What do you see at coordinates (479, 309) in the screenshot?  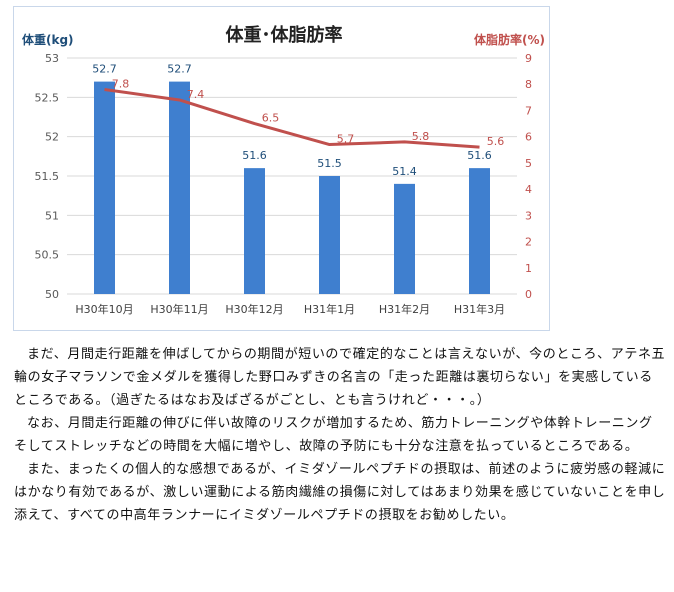 I see `x-tick-label: H31年3月` at bounding box center [479, 309].